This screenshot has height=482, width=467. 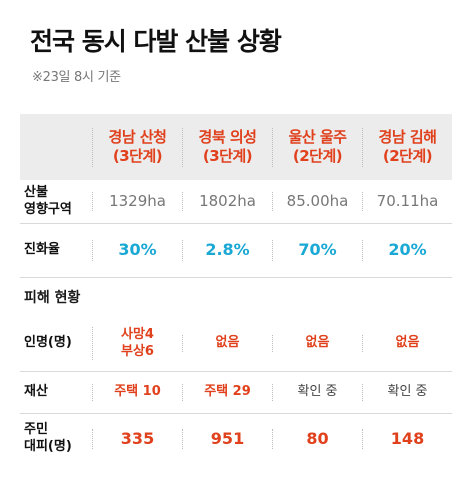 I want to click on column-header-gimhae: 경남 김해 (2단계), so click(x=407, y=147).